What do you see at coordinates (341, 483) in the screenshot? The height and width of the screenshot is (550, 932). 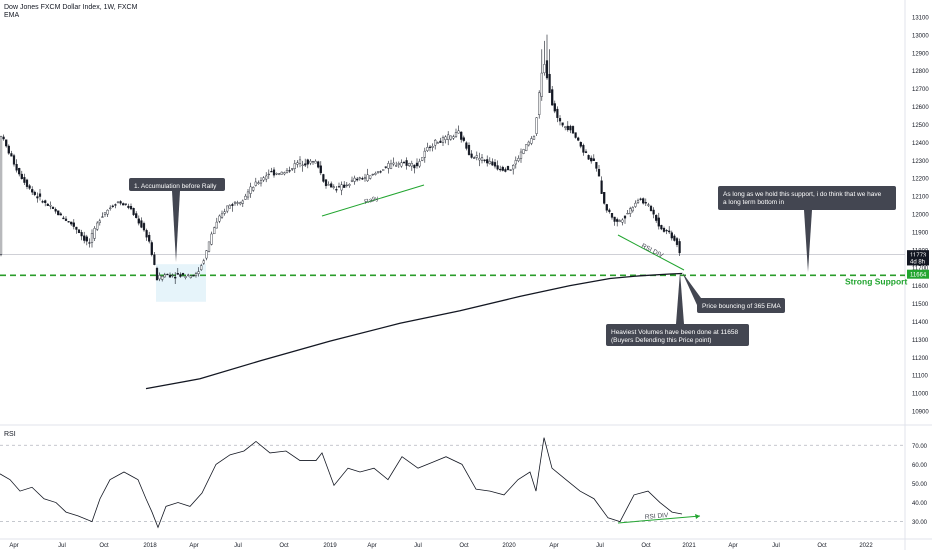 I see `rsi-line` at bounding box center [341, 483].